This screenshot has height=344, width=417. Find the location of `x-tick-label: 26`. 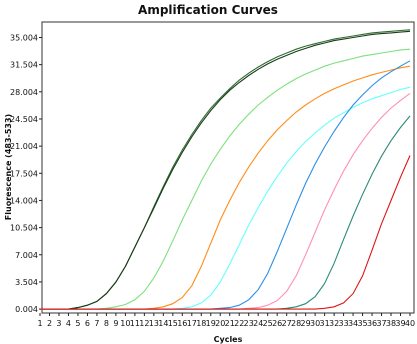

x-tick-label: 26 is located at coordinates (277, 323).